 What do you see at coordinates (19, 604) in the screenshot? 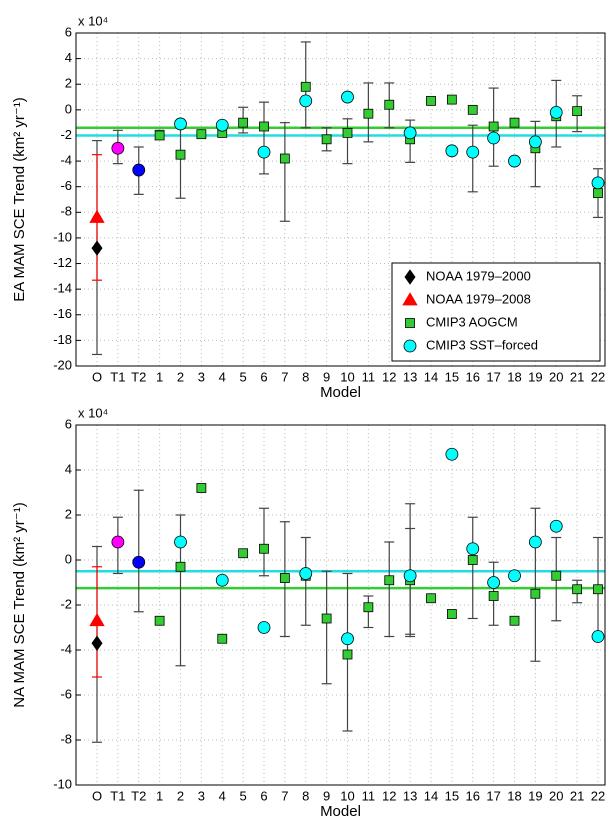
I see `y-axis-label: NA MAM SCE Trend (km² yr⁻¹)` at bounding box center [19, 604].